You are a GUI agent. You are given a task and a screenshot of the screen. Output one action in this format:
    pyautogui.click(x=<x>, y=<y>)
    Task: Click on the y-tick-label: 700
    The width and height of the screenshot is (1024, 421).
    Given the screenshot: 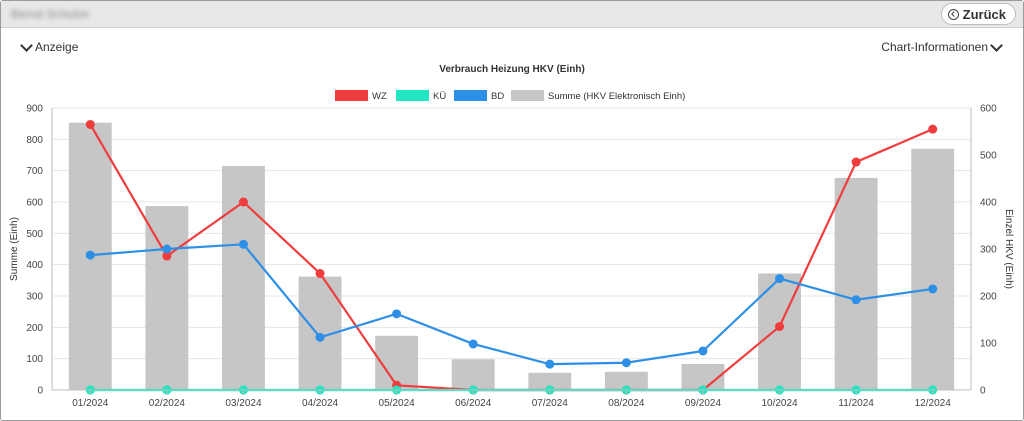 What is the action you would take?
    pyautogui.click(x=34, y=171)
    